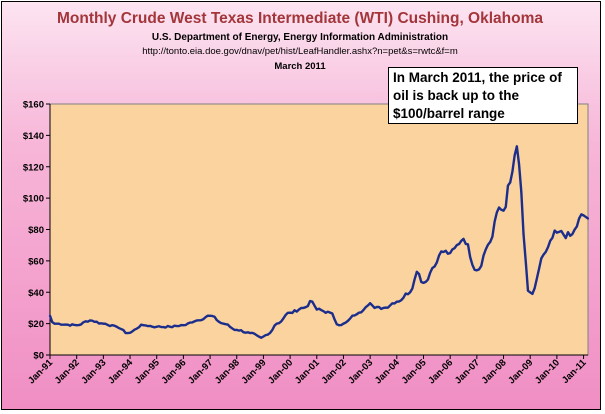 This screenshot has height=414, width=605. I want to click on x-tick-label: Jan-94, so click(121, 372).